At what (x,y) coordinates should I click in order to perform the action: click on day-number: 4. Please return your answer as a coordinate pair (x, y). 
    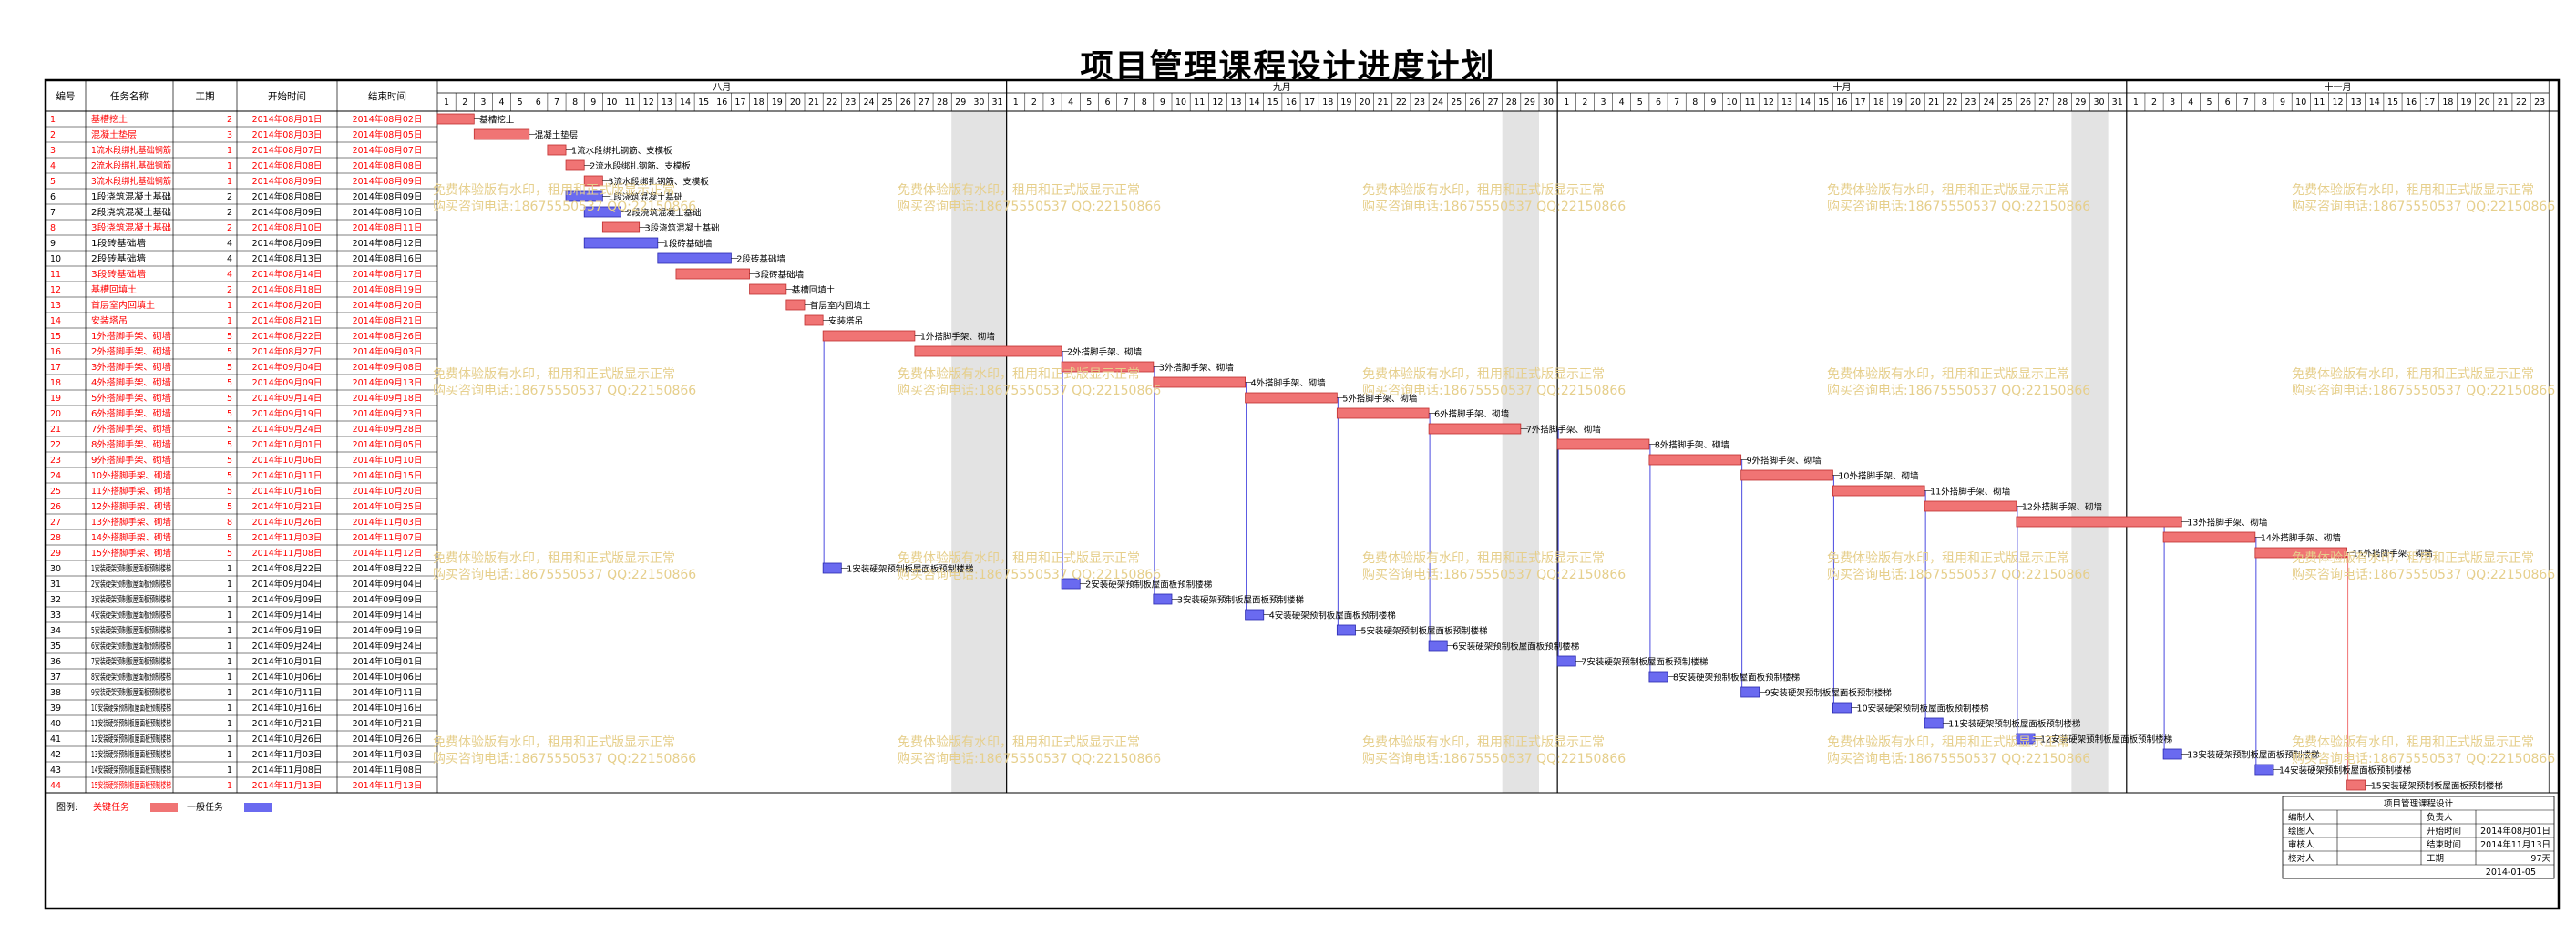
    Looking at the image, I should click on (2191, 103).